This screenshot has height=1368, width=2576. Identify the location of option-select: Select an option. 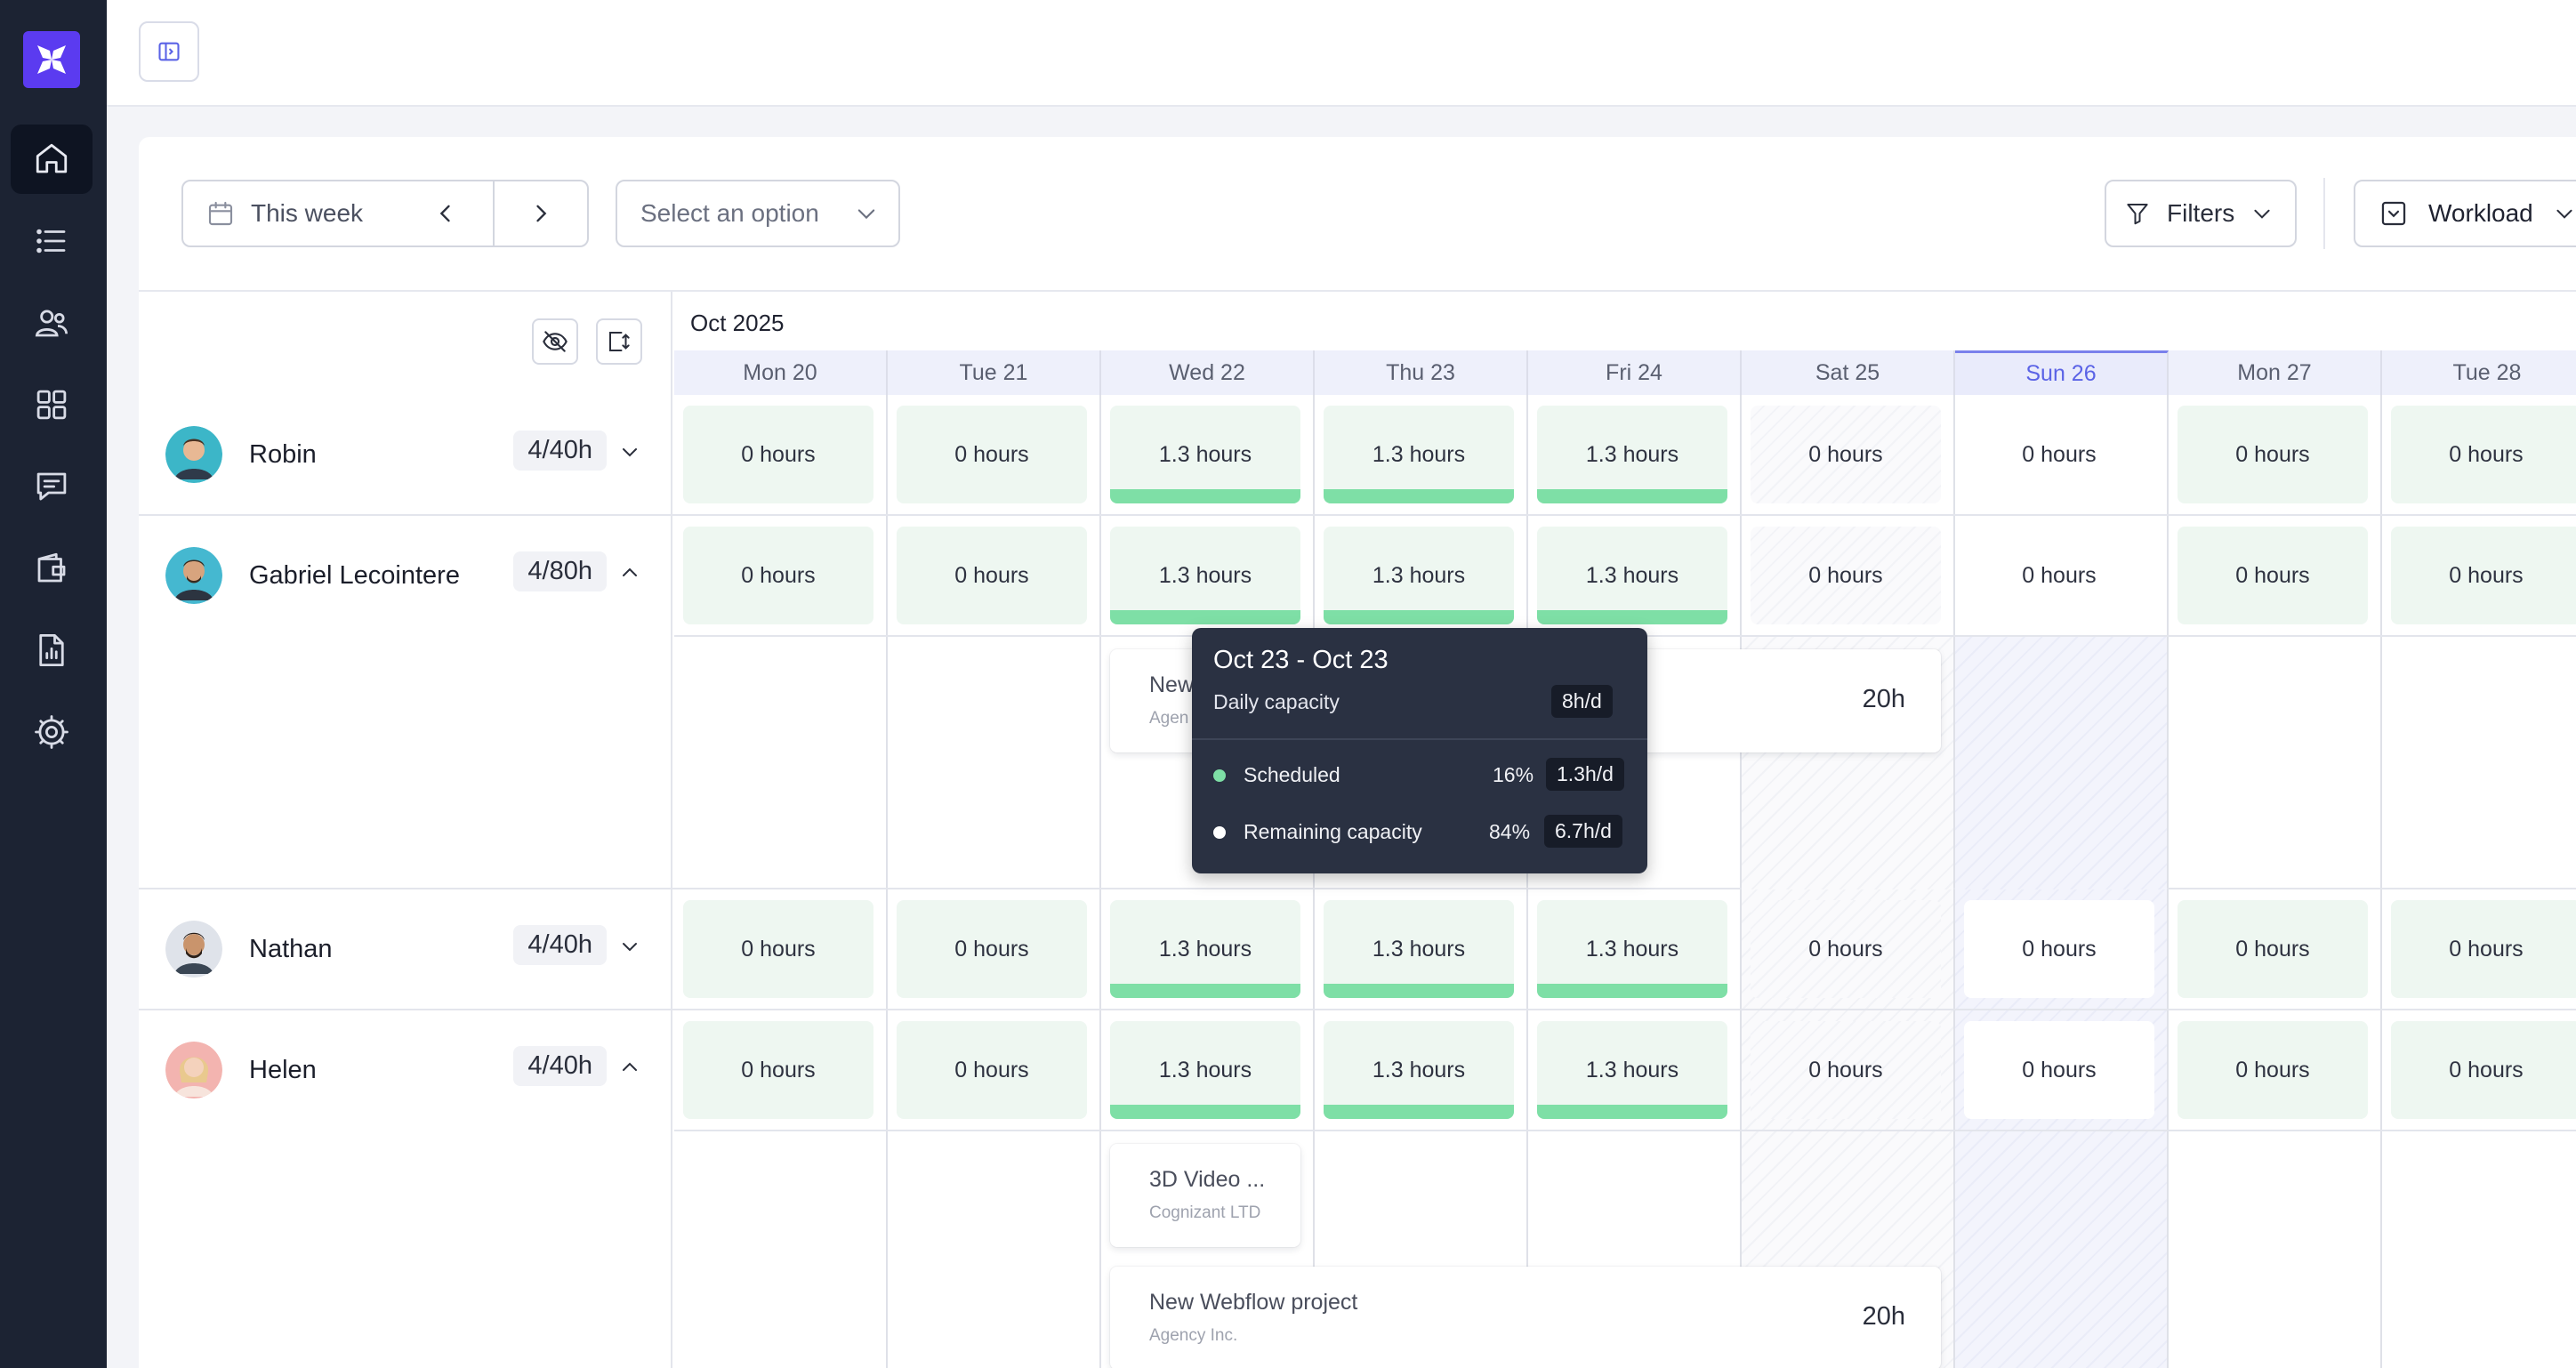
(758, 213).